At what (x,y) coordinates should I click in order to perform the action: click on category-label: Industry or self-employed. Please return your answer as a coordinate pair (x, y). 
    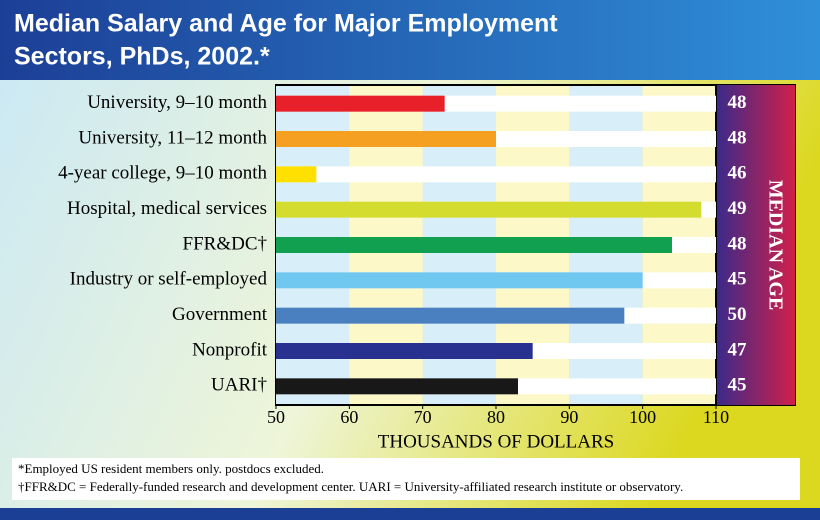
    Looking at the image, I should click on (169, 279).